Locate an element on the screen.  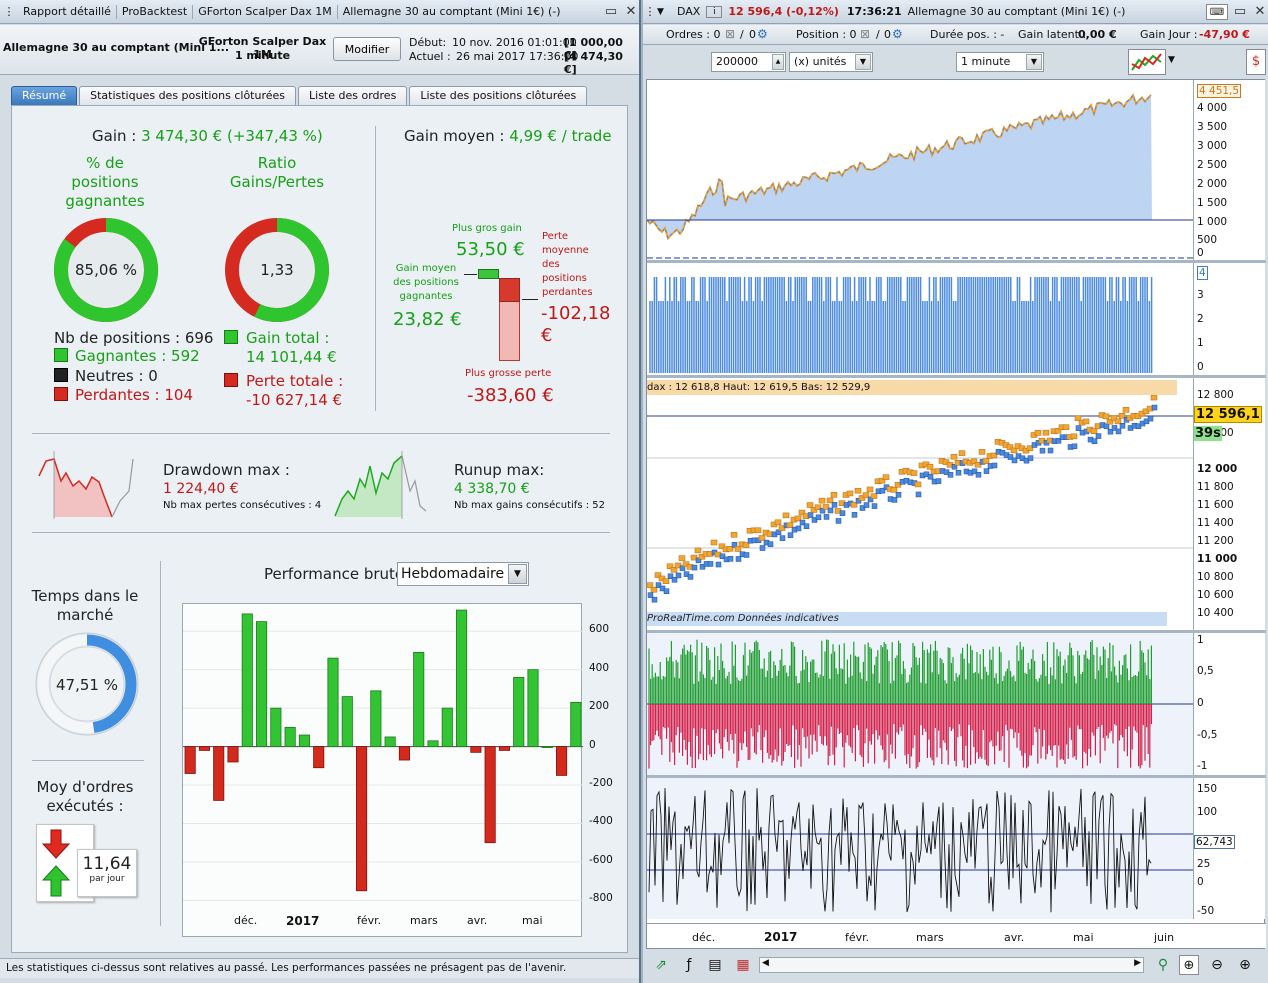
scroll-left-icon: ◀ is located at coordinates (765, 963).